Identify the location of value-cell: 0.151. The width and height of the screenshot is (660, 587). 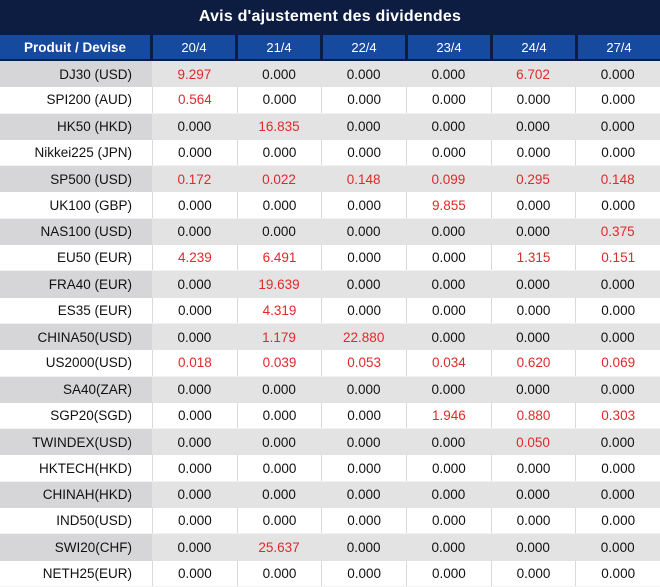
(617, 258).